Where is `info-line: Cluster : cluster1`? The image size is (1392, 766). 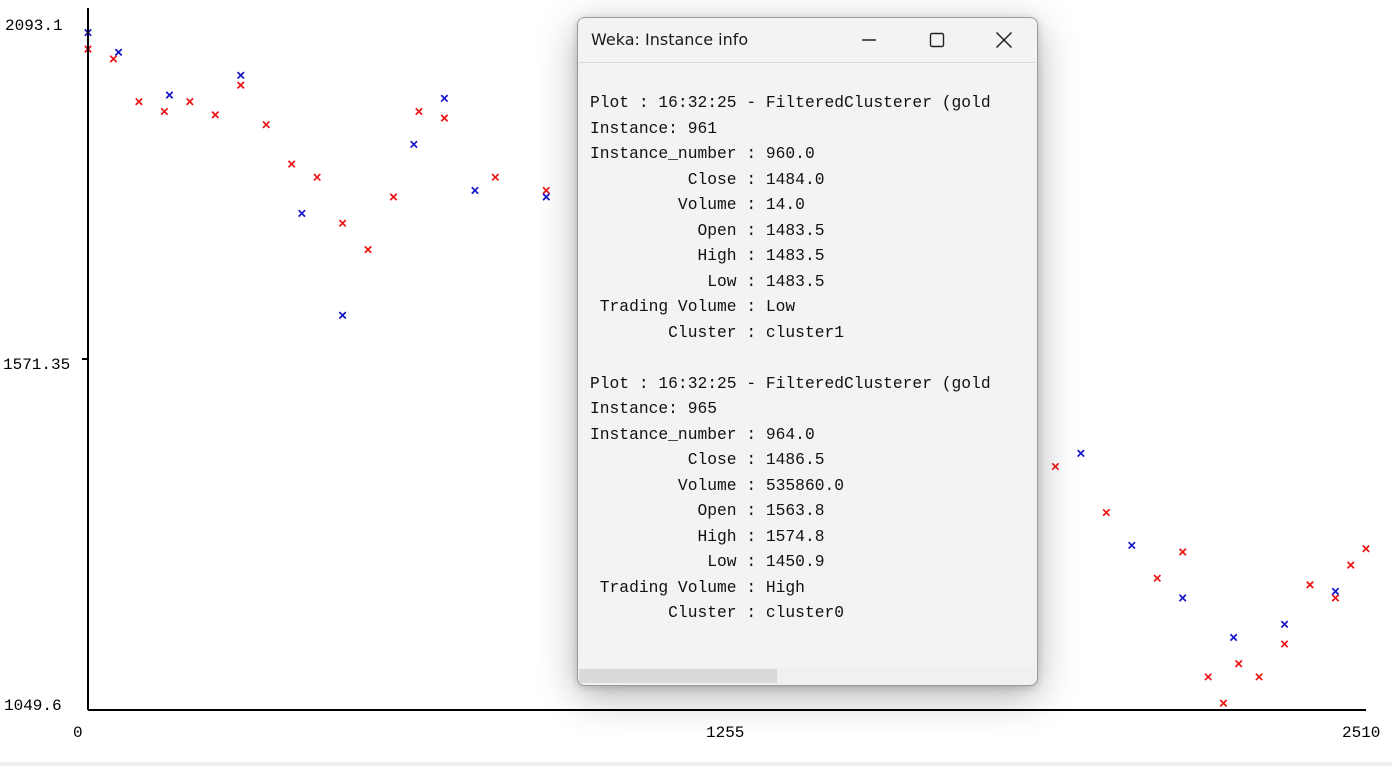
info-line: Cluster : cluster1 is located at coordinates (717, 332).